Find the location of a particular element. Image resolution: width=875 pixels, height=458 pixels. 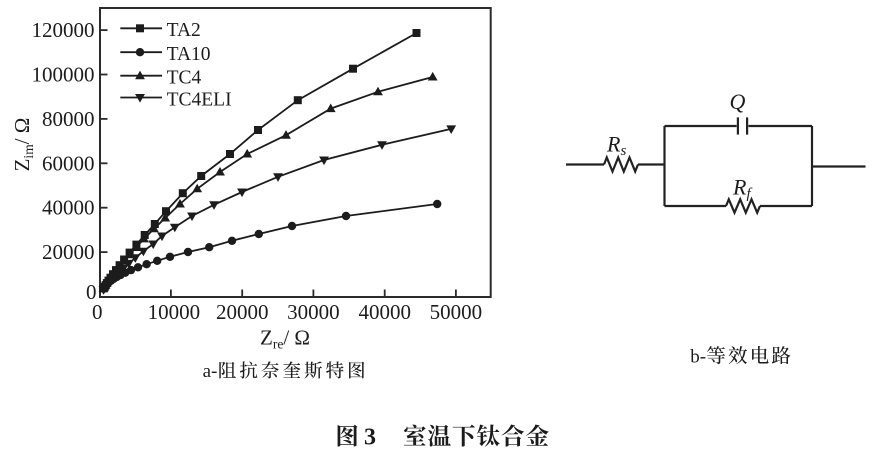

svg-text: TA10 is located at coordinates (189, 54).